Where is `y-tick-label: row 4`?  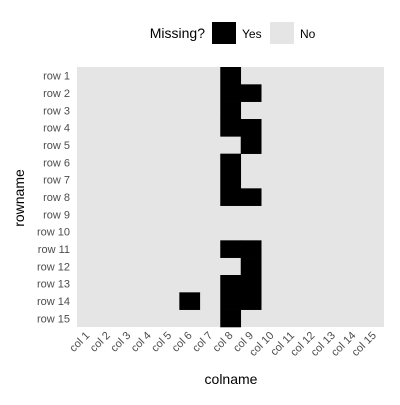
y-tick-label: row 4 is located at coordinates (56, 129).